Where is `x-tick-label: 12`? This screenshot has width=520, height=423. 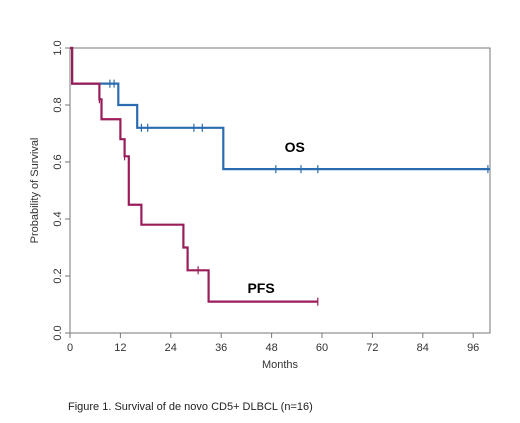
x-tick-label: 12 is located at coordinates (120, 348).